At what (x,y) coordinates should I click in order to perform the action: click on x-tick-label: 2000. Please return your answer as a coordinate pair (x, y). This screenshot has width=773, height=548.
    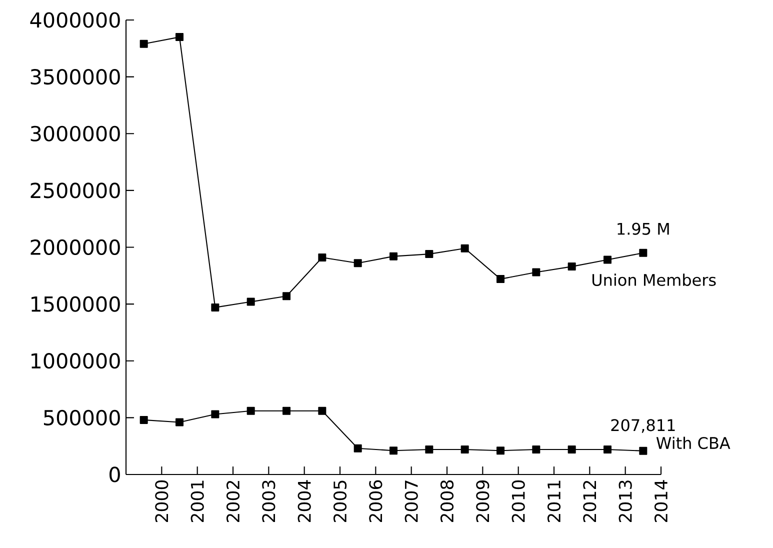
    Looking at the image, I should click on (161, 501).